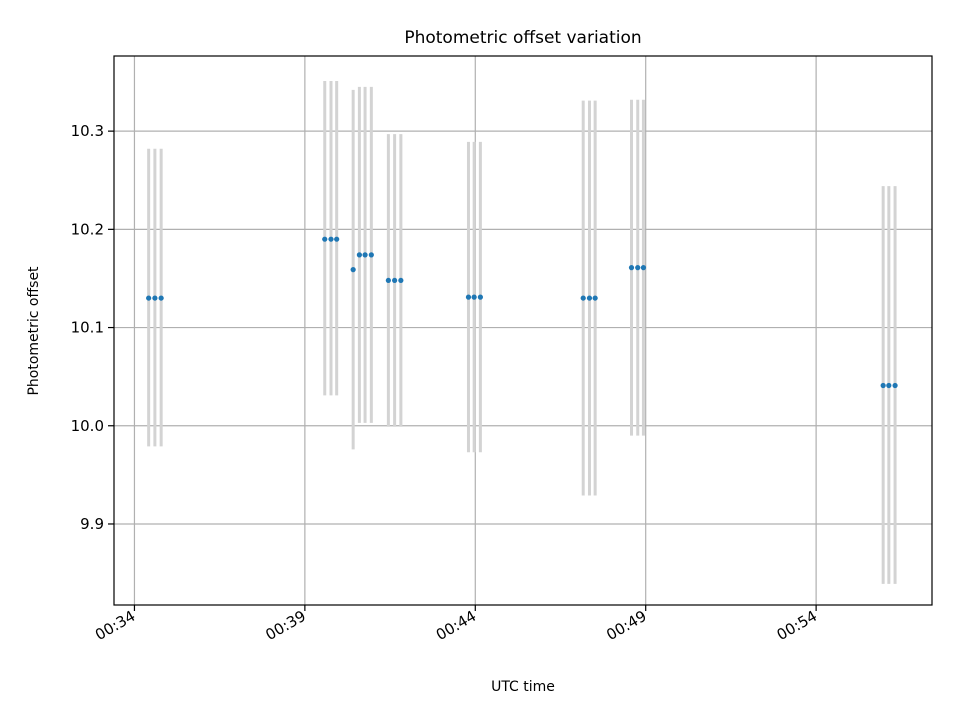 Image resolution: width=960 pixels, height=720 pixels. I want to click on y-tick-label: 10.2, so click(87, 229).